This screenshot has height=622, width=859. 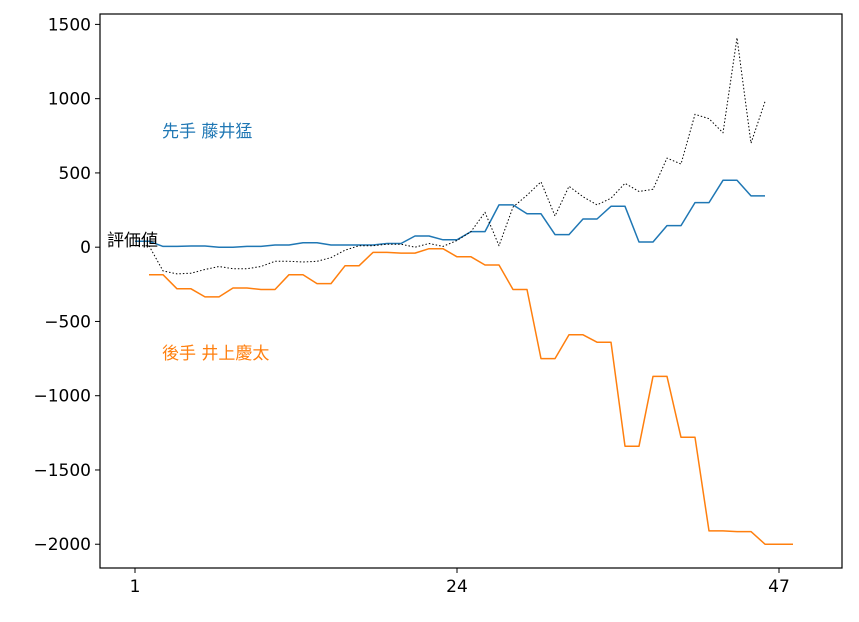 I want to click on series-line-sente, so click(x=450, y=213).